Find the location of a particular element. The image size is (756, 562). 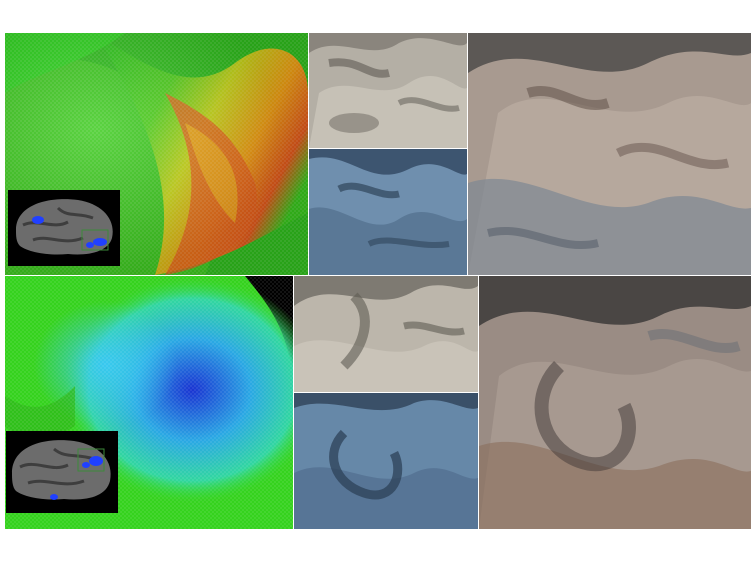

bottom-brain-inset is located at coordinates (62, 472).